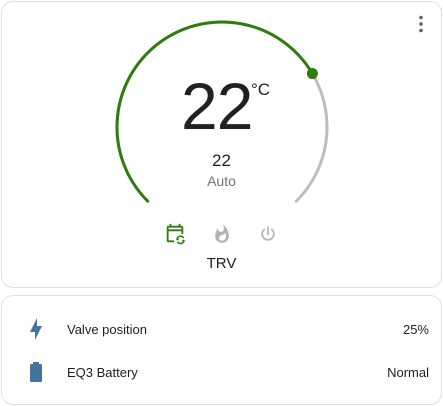 The height and width of the screenshot is (406, 443). I want to click on hvac-mode-label: Auto, so click(221, 181).